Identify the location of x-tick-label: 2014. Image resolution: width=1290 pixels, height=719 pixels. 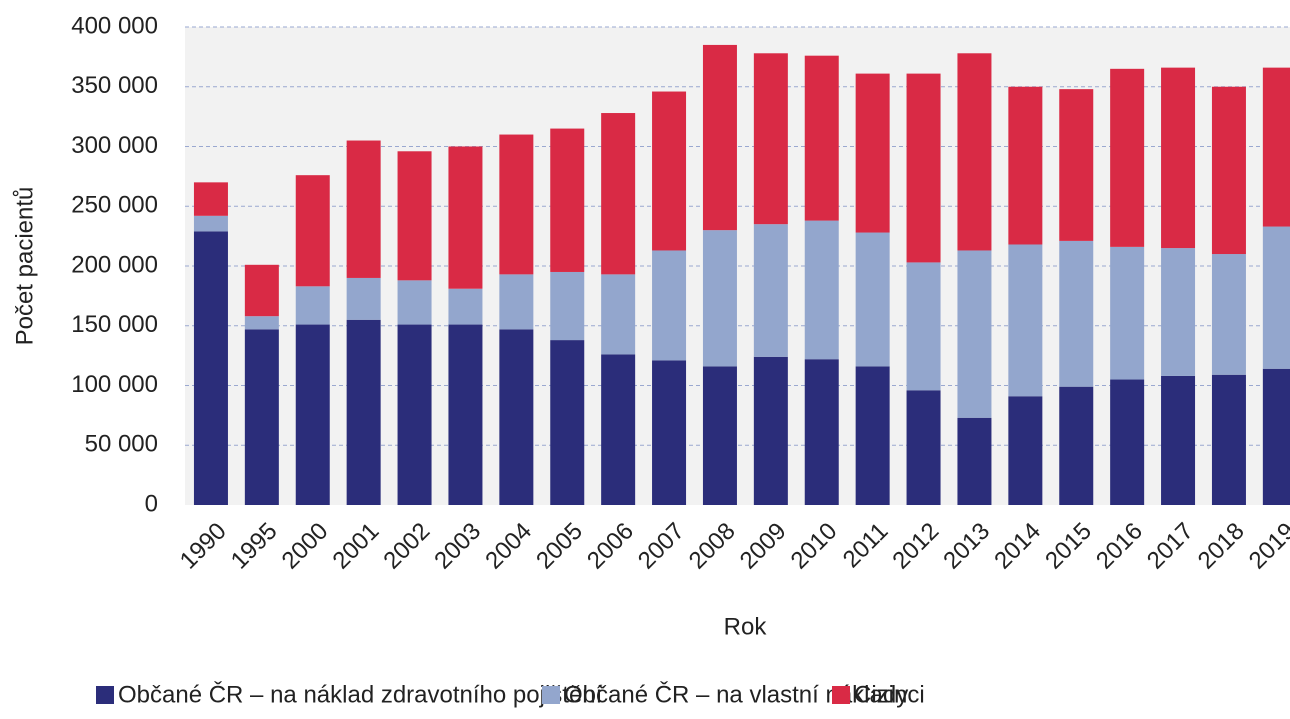
(1017, 546).